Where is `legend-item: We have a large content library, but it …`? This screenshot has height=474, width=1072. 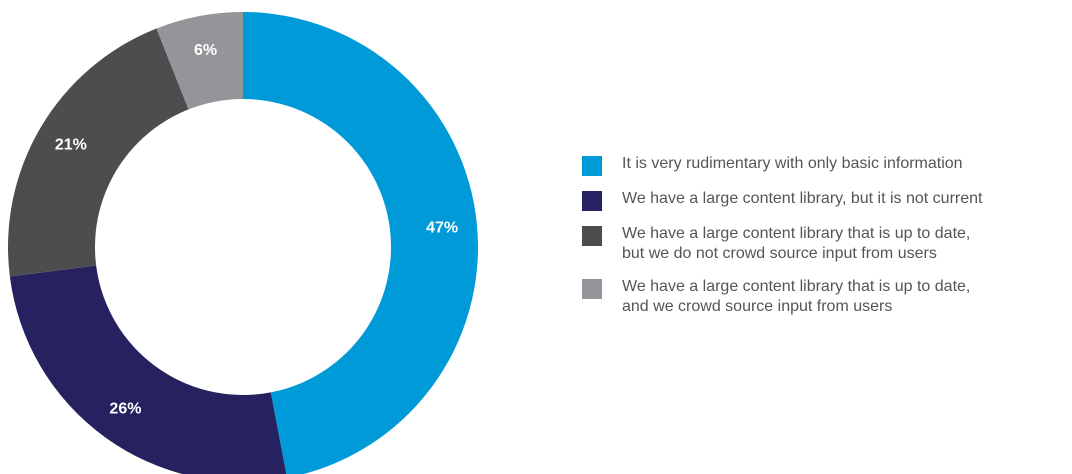 legend-item: We have a large content library, but it … is located at coordinates (822, 200).